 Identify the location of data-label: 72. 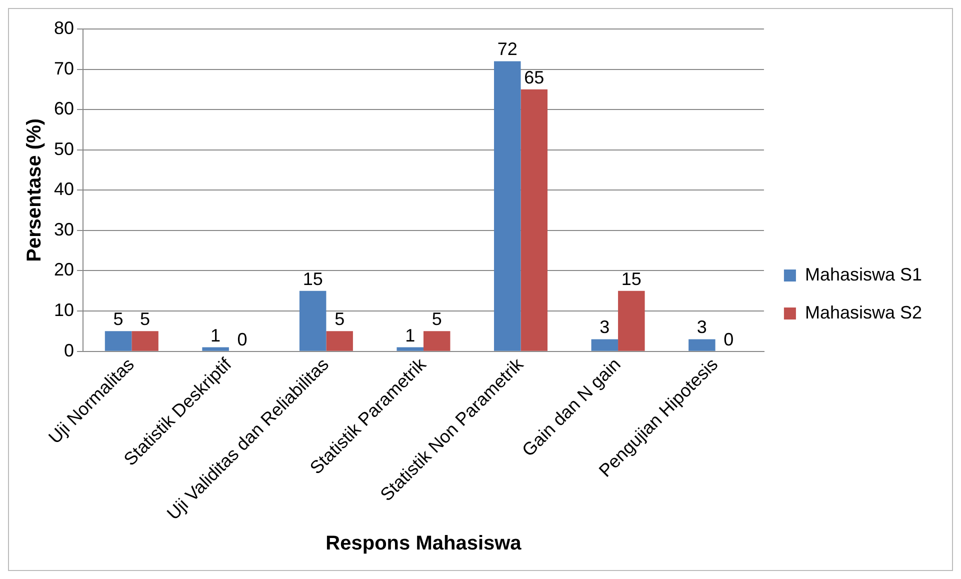
(507, 49).